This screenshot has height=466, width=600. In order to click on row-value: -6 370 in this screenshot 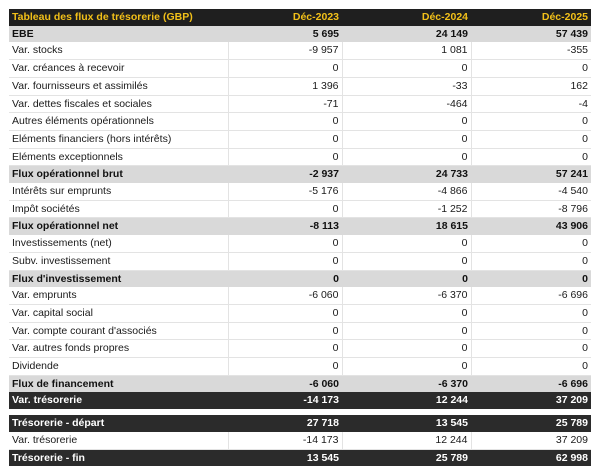, I will do `click(406, 296)`.